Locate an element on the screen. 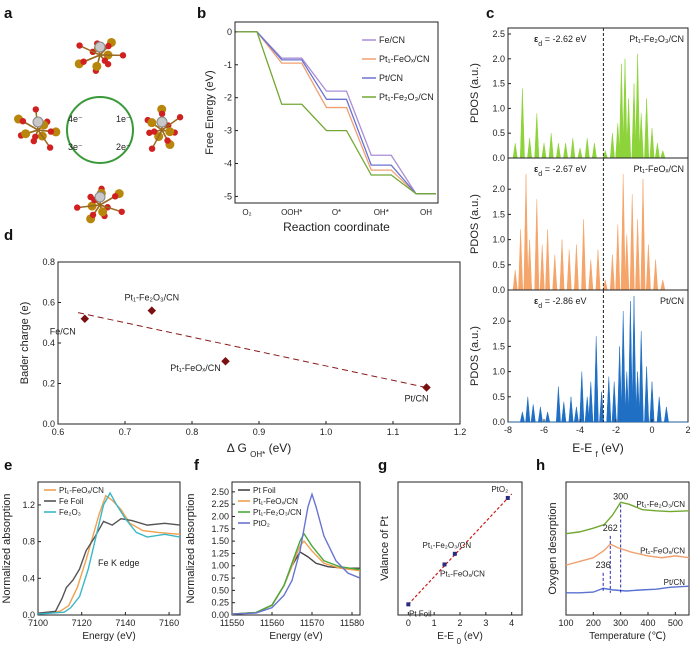 The width and height of the screenshot is (699, 656). panel-g-data-point is located at coordinates (444, 564).